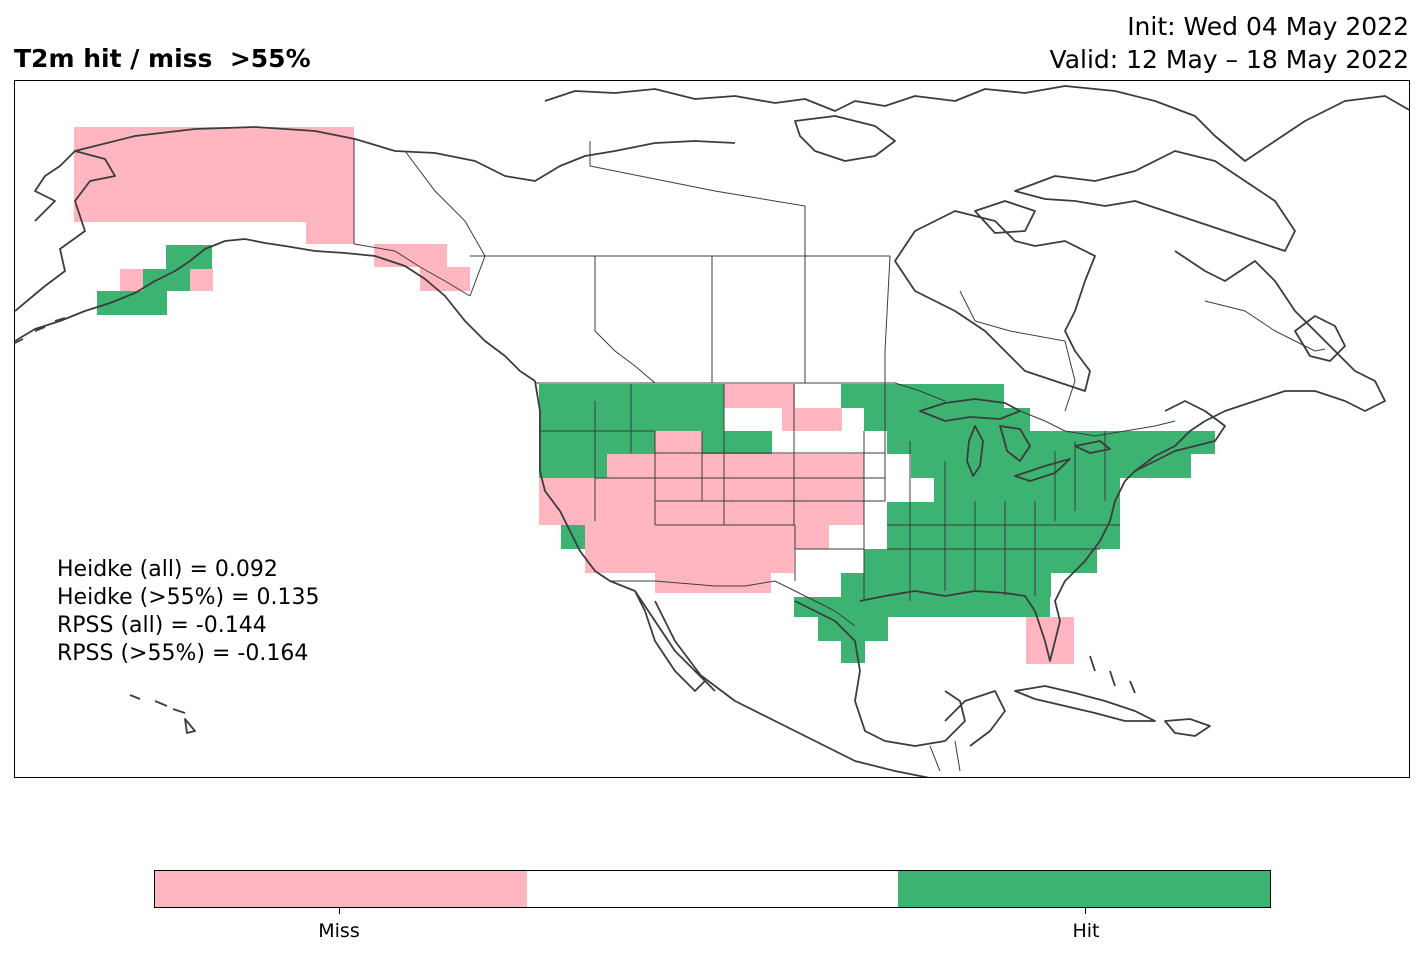  Describe the element at coordinates (339, 931) in the screenshot. I see `colorbar-label-miss: Miss` at that location.